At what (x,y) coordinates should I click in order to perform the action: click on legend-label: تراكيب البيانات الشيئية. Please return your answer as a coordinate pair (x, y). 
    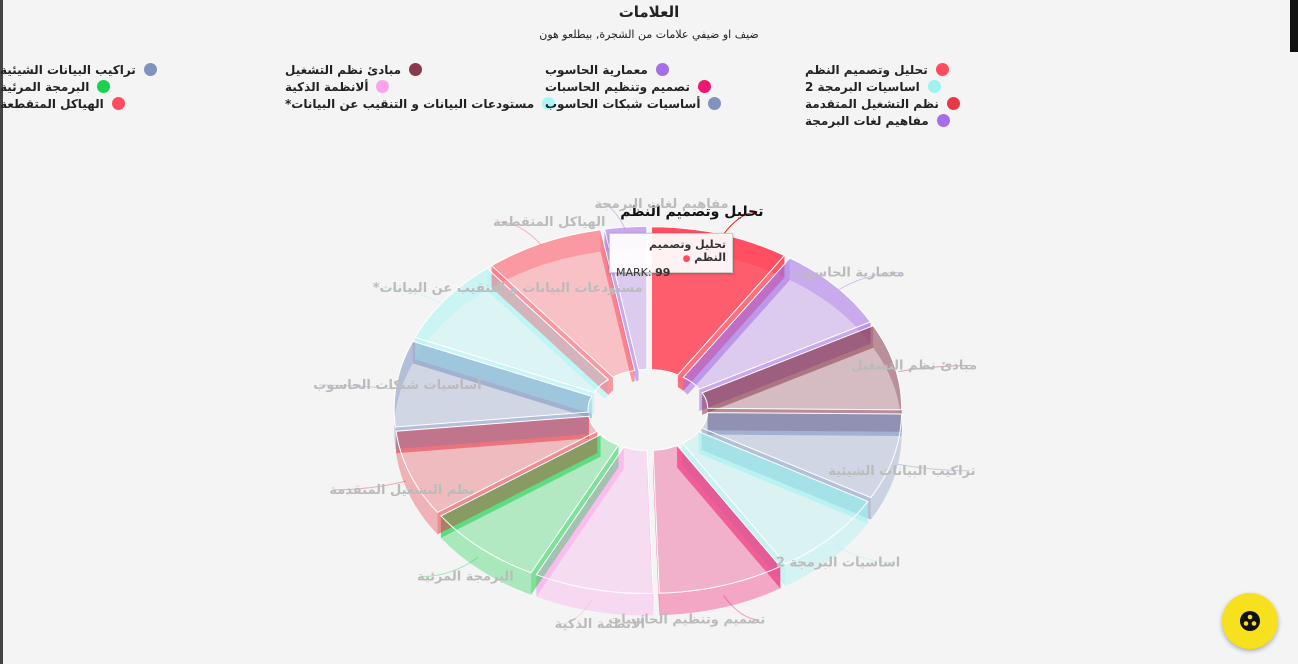
    Looking at the image, I should click on (68, 69).